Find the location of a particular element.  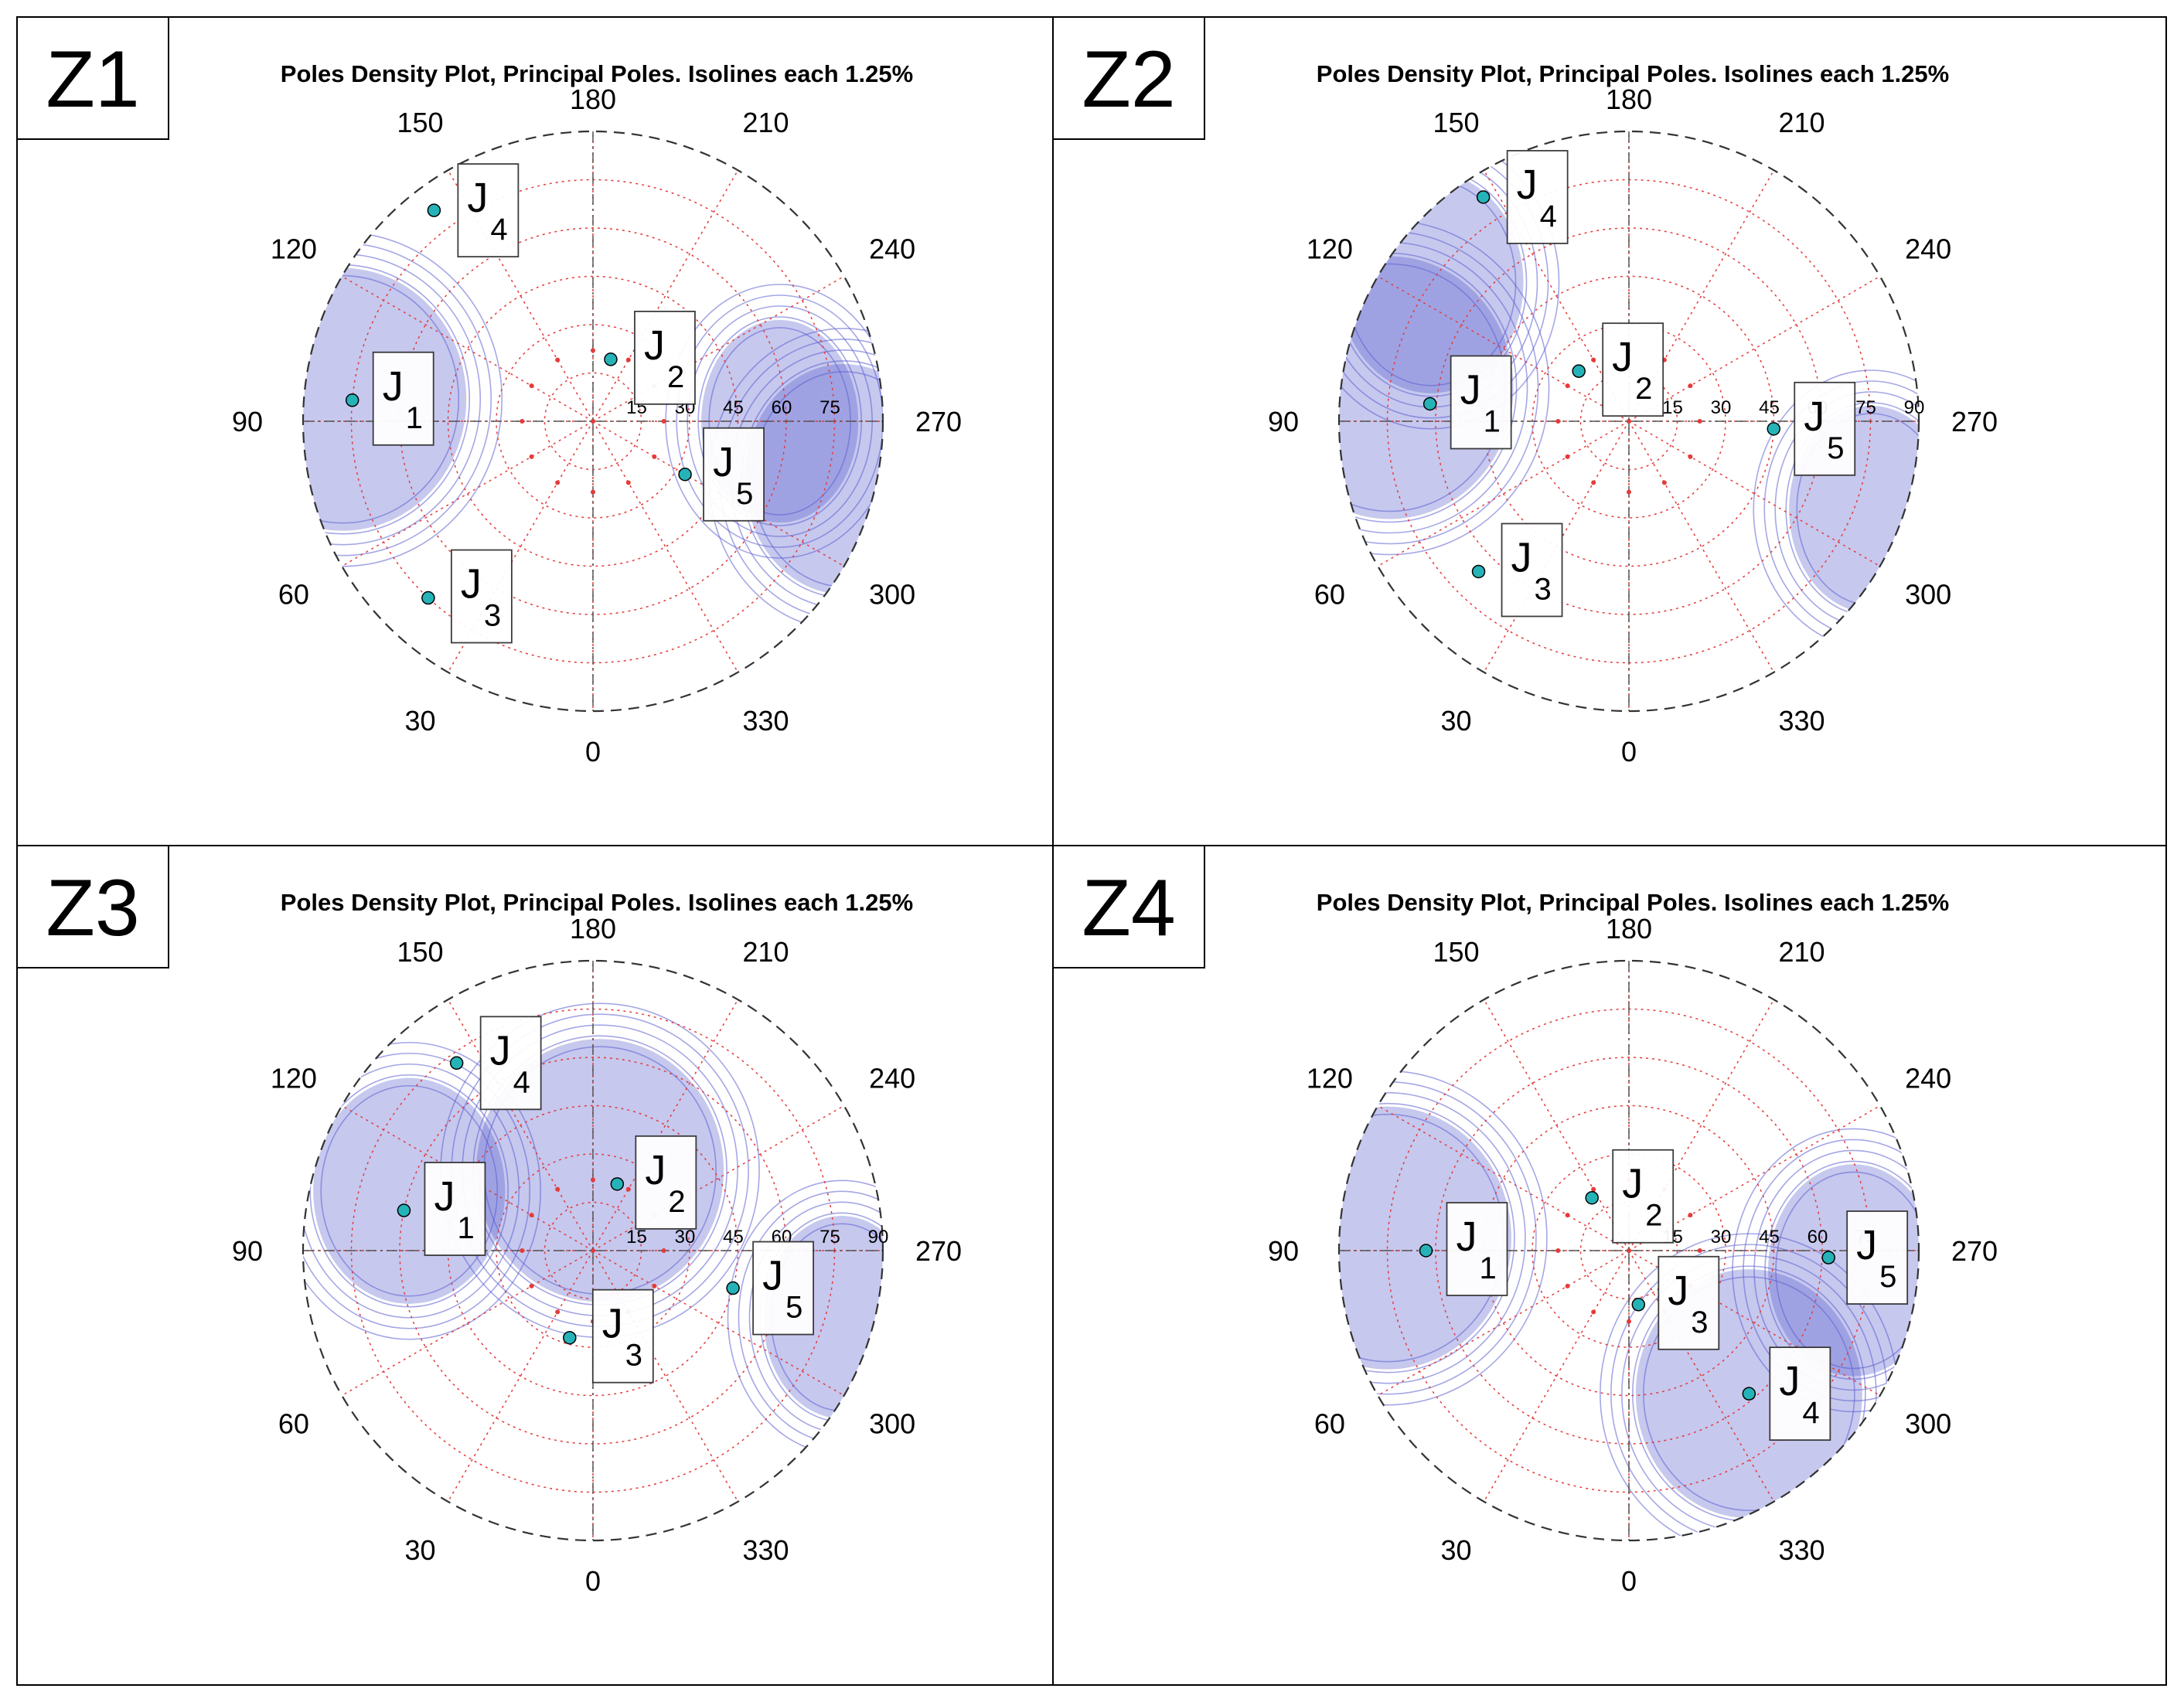

azimuth-tick-label: 150 is located at coordinates (420, 122).